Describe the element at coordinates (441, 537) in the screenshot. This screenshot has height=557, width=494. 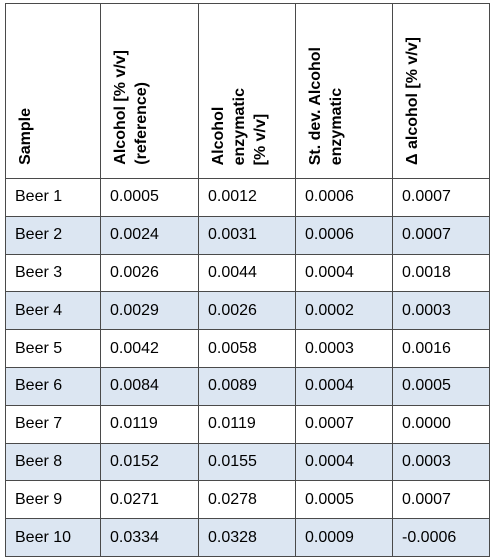
I see `value-cell: -0.0006` at that location.